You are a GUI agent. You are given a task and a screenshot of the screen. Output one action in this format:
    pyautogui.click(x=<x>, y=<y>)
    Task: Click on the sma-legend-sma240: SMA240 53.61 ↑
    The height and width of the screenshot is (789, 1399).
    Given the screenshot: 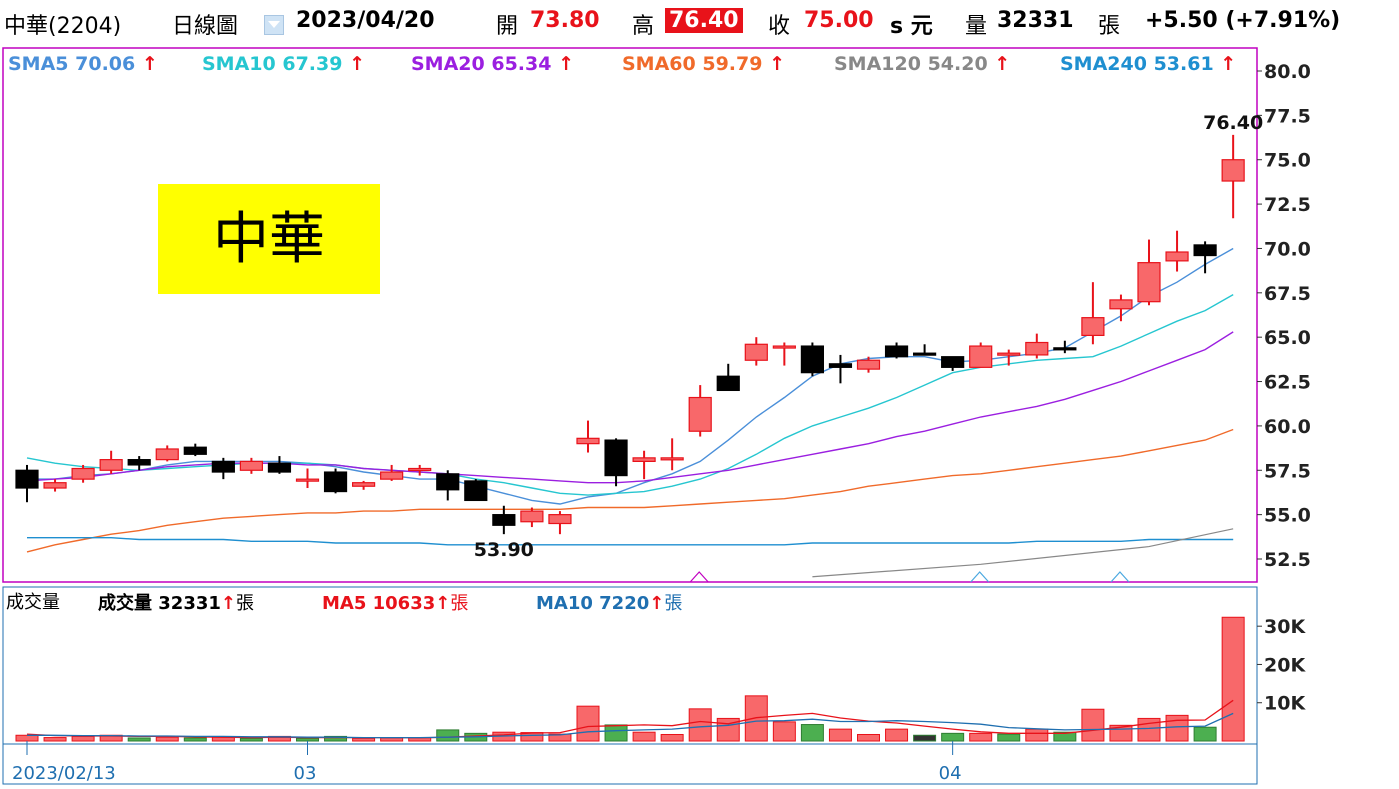 What is the action you would take?
    pyautogui.click(x=1148, y=64)
    